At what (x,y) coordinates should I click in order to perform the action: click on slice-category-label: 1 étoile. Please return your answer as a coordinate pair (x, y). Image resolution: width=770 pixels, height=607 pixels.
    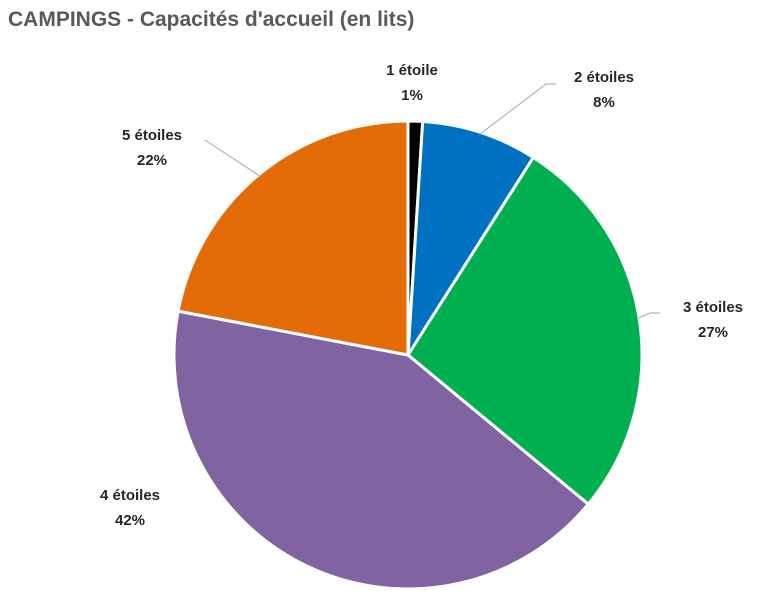
    Looking at the image, I should click on (412, 70).